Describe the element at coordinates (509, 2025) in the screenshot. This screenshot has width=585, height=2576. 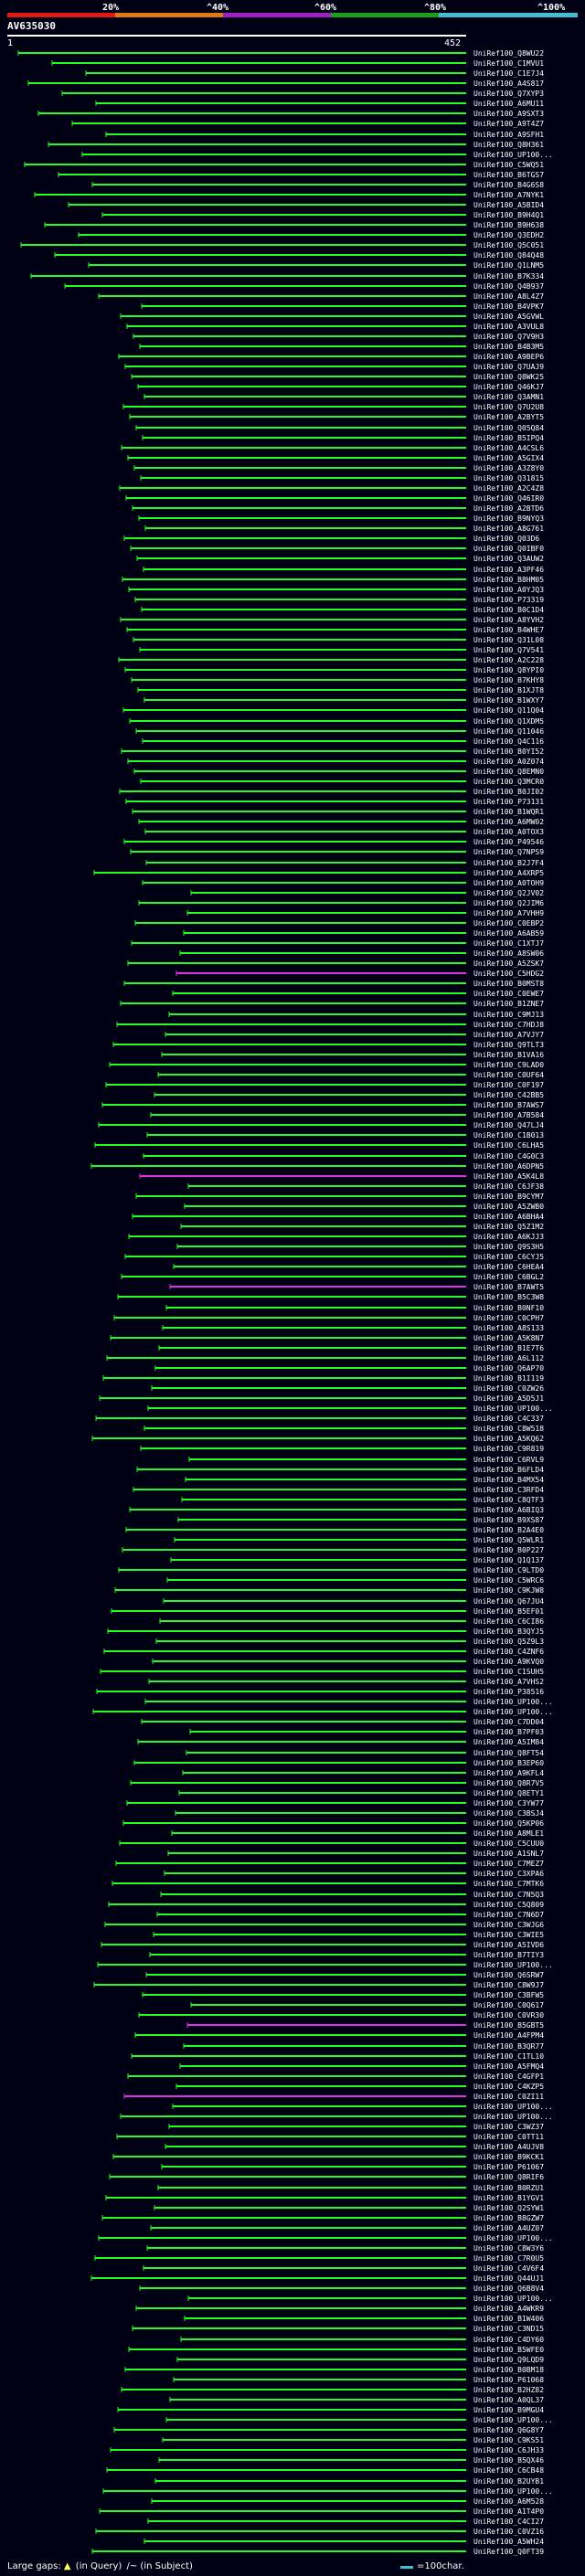
I see `hit-label: UniRef100_B5GBT5` at that location.